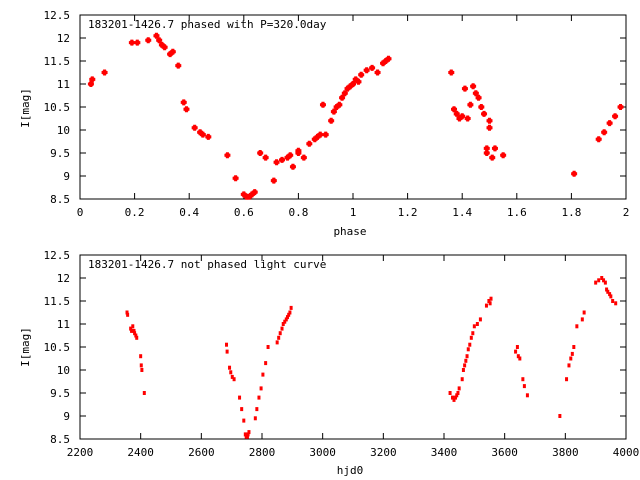 This screenshot has height=480, width=640. What do you see at coordinates (60, 153) in the screenshot?
I see `phased-y-tick-label: 9.5` at bounding box center [60, 153].